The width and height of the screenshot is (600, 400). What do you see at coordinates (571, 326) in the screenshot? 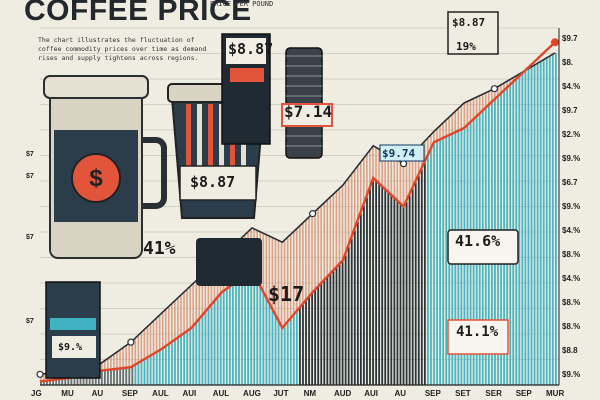
I see `y-tick-label: $8.%` at bounding box center [571, 326].